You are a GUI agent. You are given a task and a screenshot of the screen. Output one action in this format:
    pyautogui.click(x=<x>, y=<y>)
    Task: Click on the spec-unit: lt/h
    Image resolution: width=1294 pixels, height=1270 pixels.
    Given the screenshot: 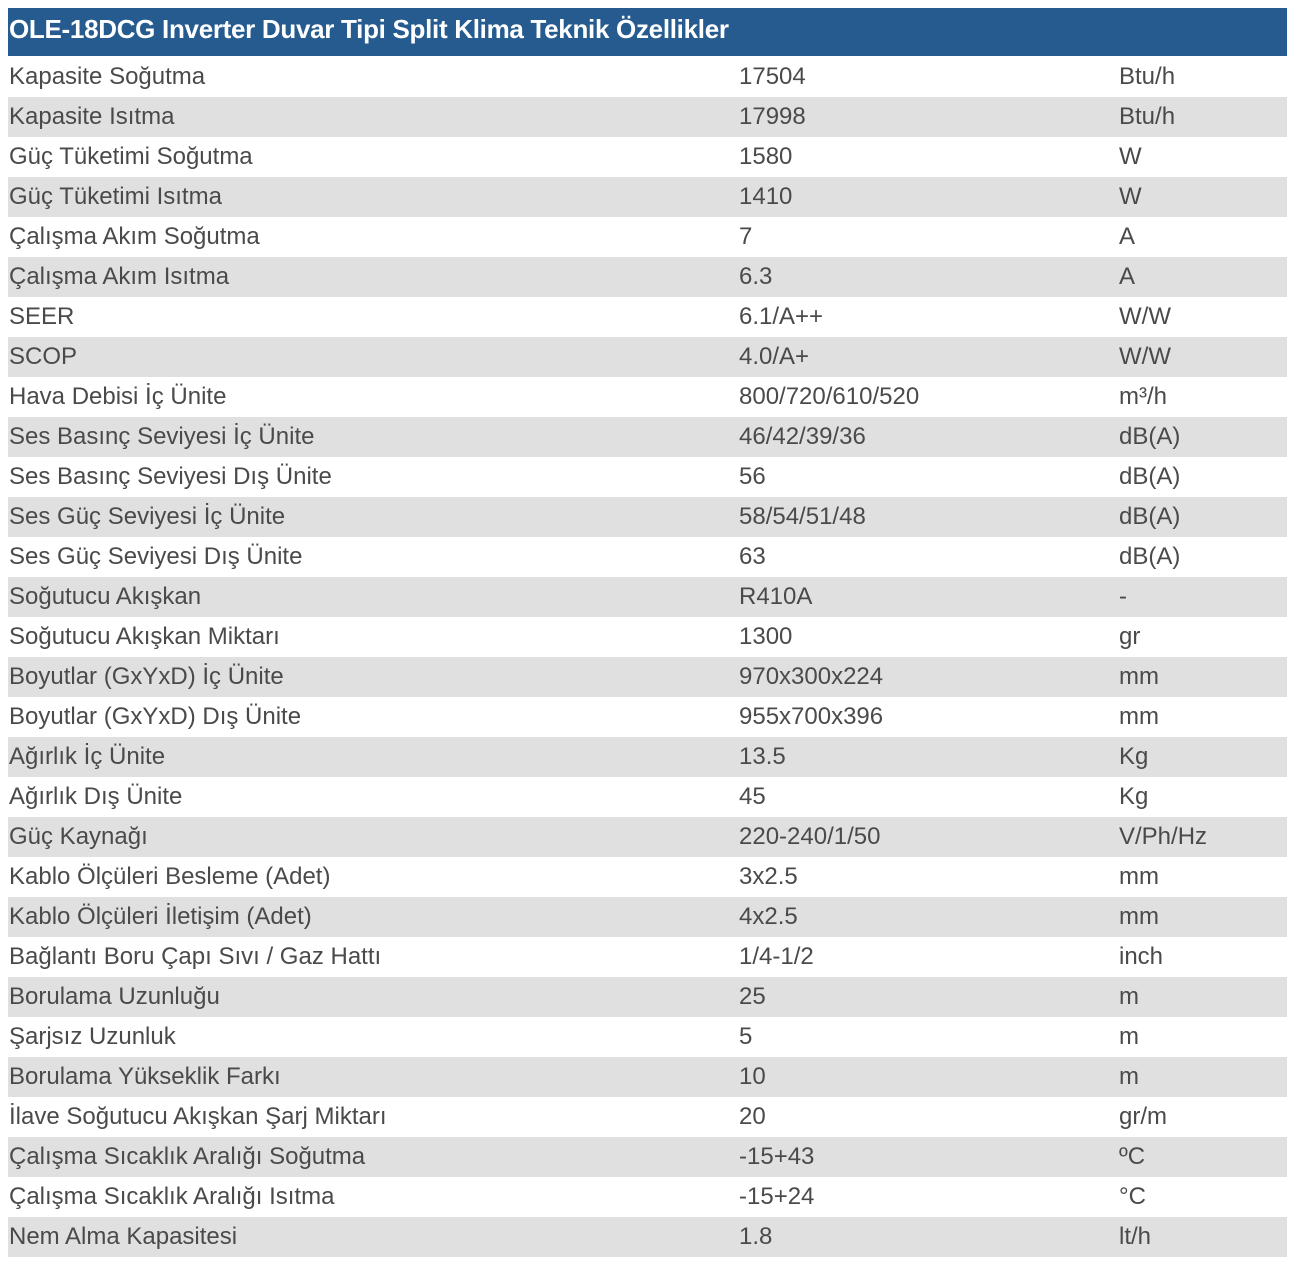 What is the action you would take?
    pyautogui.click(x=1135, y=1236)
    